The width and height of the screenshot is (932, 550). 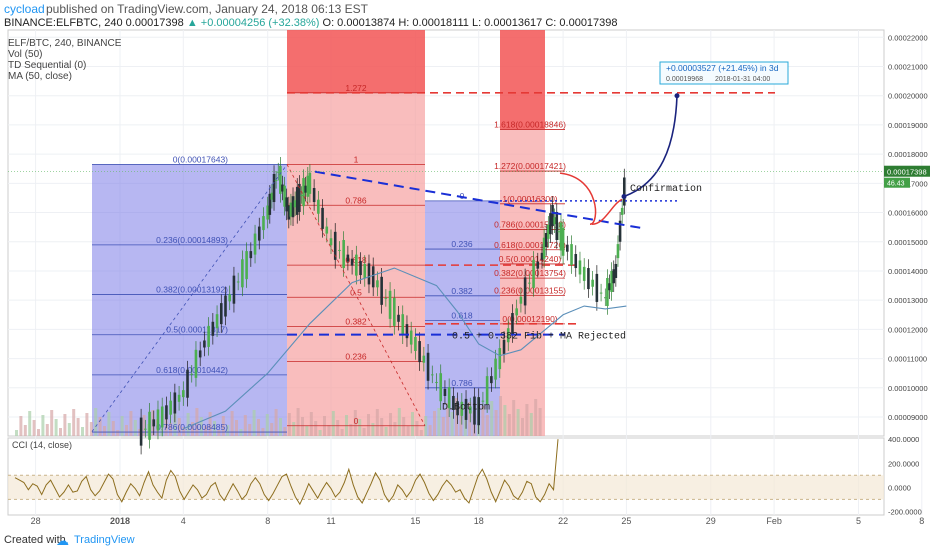 I want to click on red-zone-top-right, so click(x=522, y=80).